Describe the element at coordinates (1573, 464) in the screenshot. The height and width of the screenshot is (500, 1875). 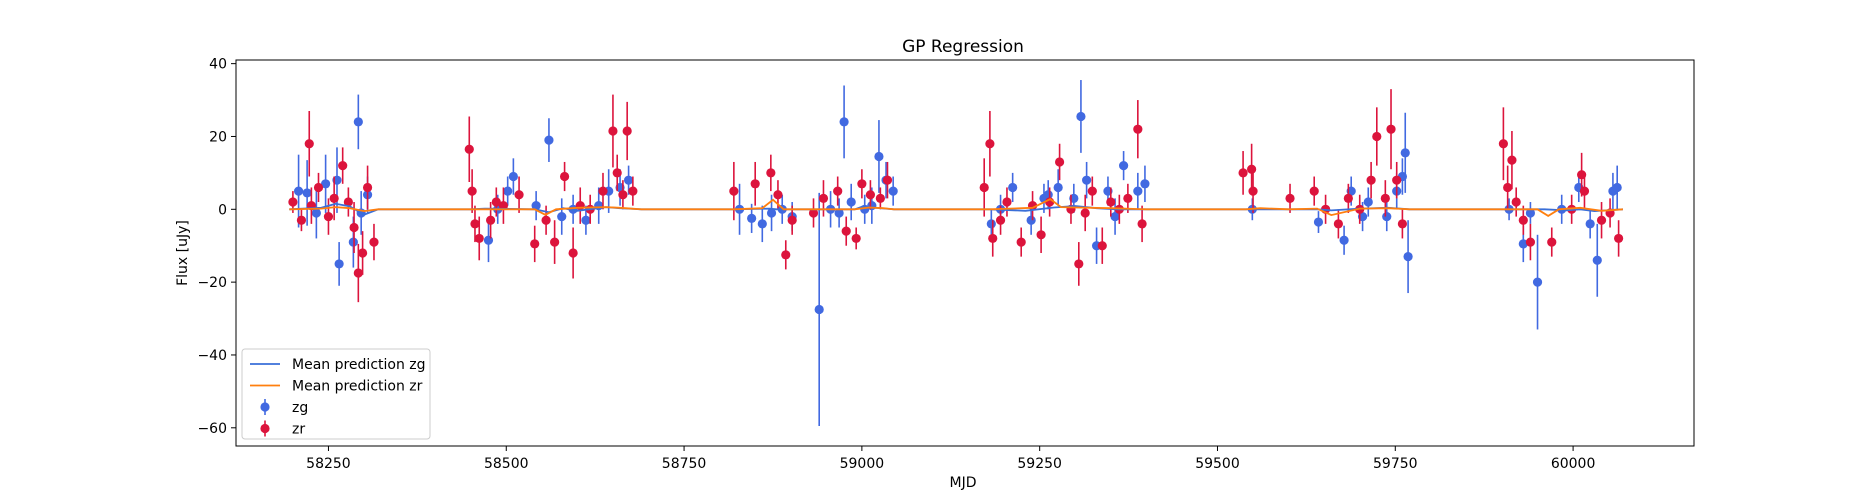
I see `x-tick-label: 60000` at that location.